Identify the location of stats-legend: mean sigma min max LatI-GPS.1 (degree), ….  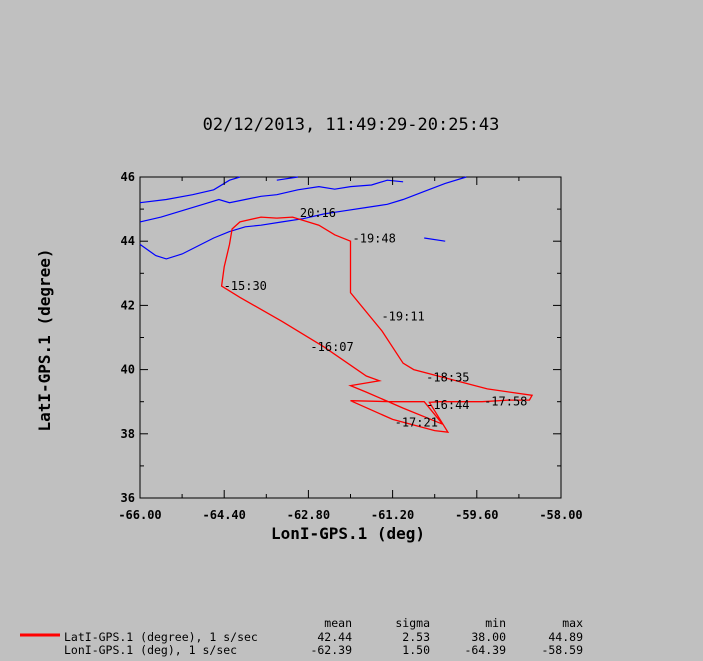
(301, 636).